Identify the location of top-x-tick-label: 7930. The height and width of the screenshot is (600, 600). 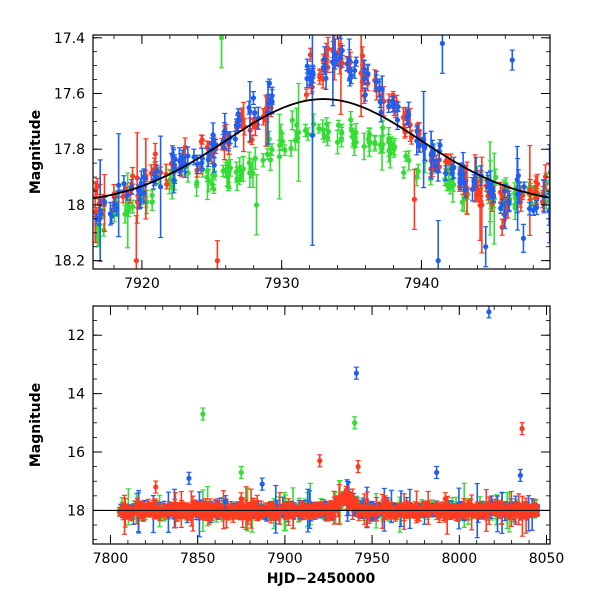
(282, 284).